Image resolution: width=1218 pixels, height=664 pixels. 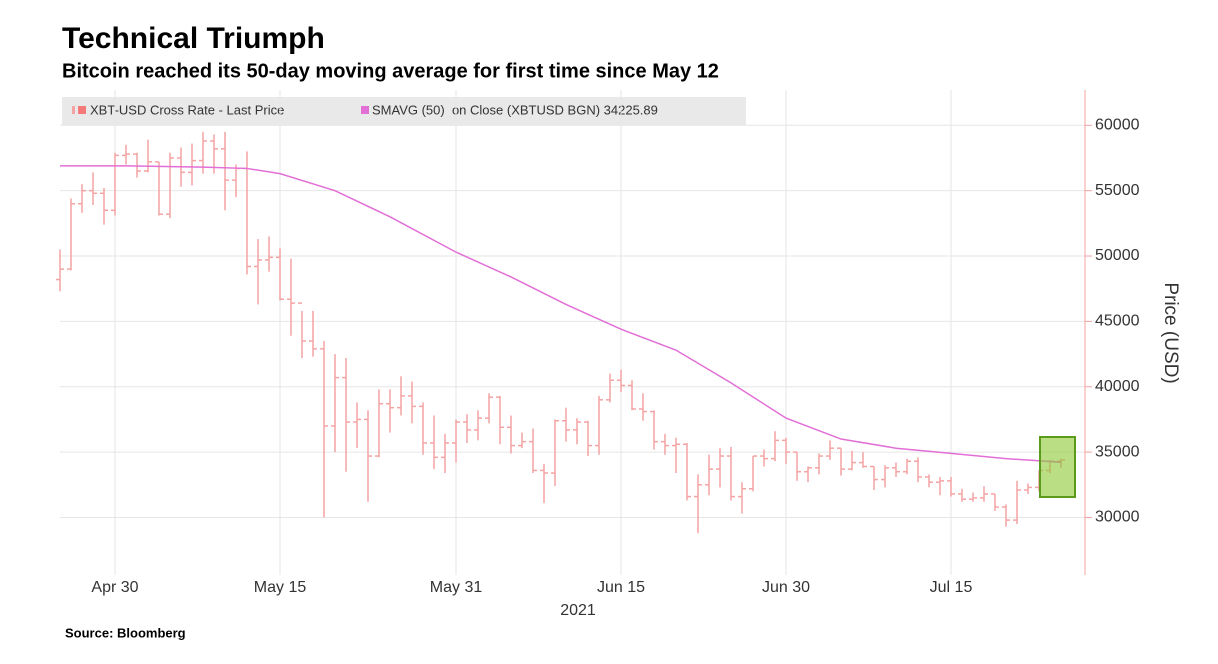 I want to click on y-tick-label: 35000, so click(x=1117, y=451).